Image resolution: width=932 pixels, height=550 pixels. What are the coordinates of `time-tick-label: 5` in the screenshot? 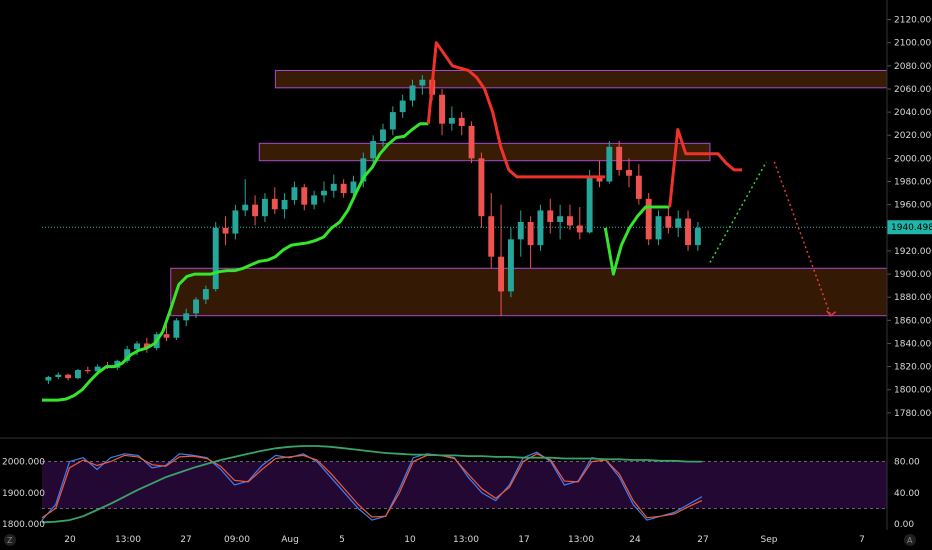 It's located at (342, 540).